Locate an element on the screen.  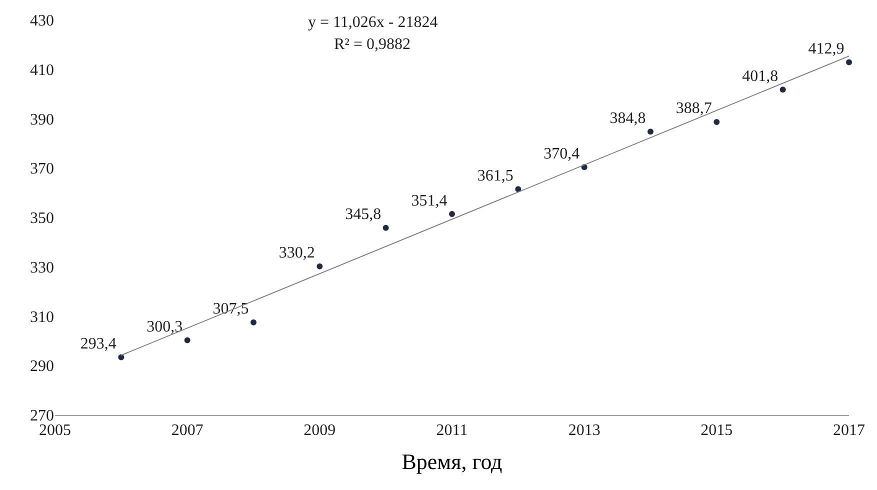
y-tick-label: 330 is located at coordinates (42, 267).